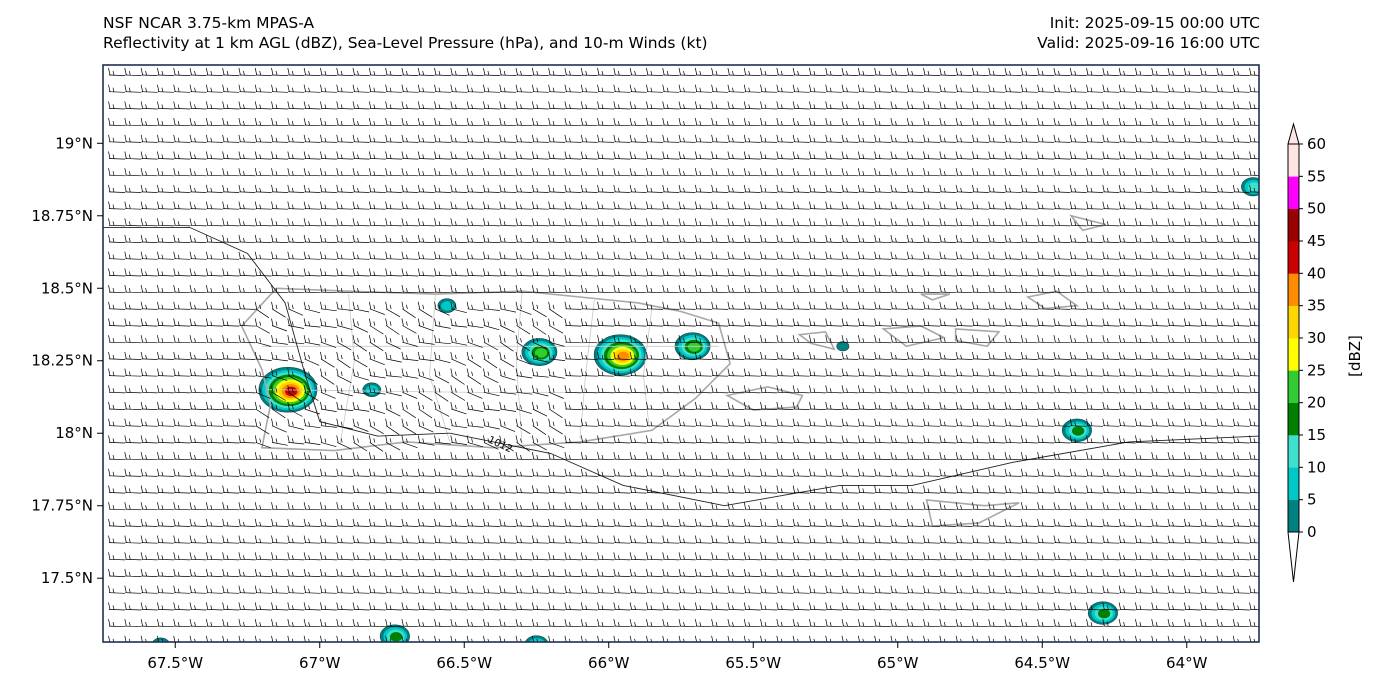 This screenshot has height=687, width=1378. Describe the element at coordinates (1148, 43) in the screenshot. I see `valid-time: Valid: 2025-09-16 16:00 UTC` at that location.